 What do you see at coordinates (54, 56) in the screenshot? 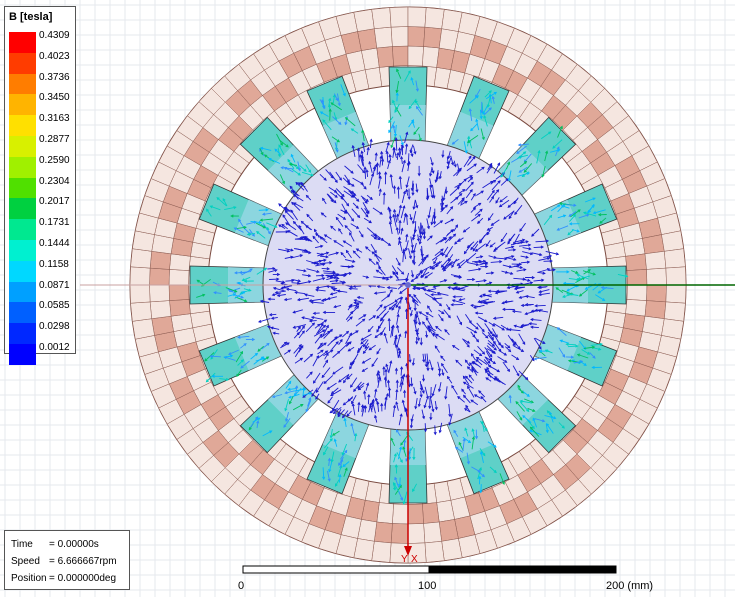
I see `legend-tick-label: 0.4023` at bounding box center [54, 56].